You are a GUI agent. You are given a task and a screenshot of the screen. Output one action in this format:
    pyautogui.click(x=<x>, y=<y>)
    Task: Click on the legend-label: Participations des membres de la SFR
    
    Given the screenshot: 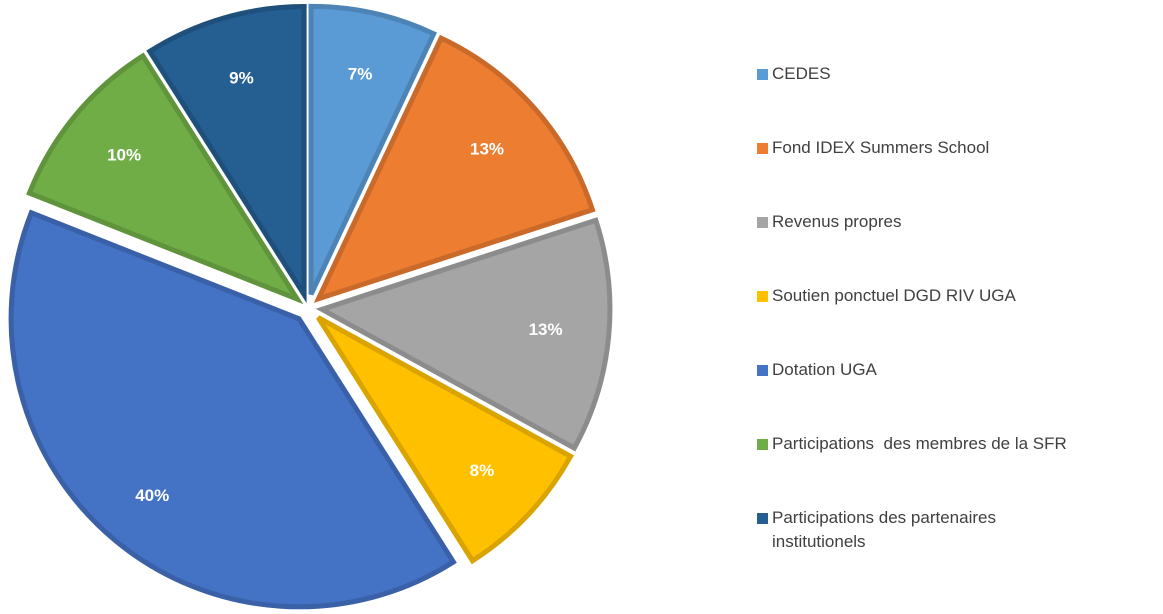 What is the action you would take?
    pyautogui.click(x=919, y=443)
    